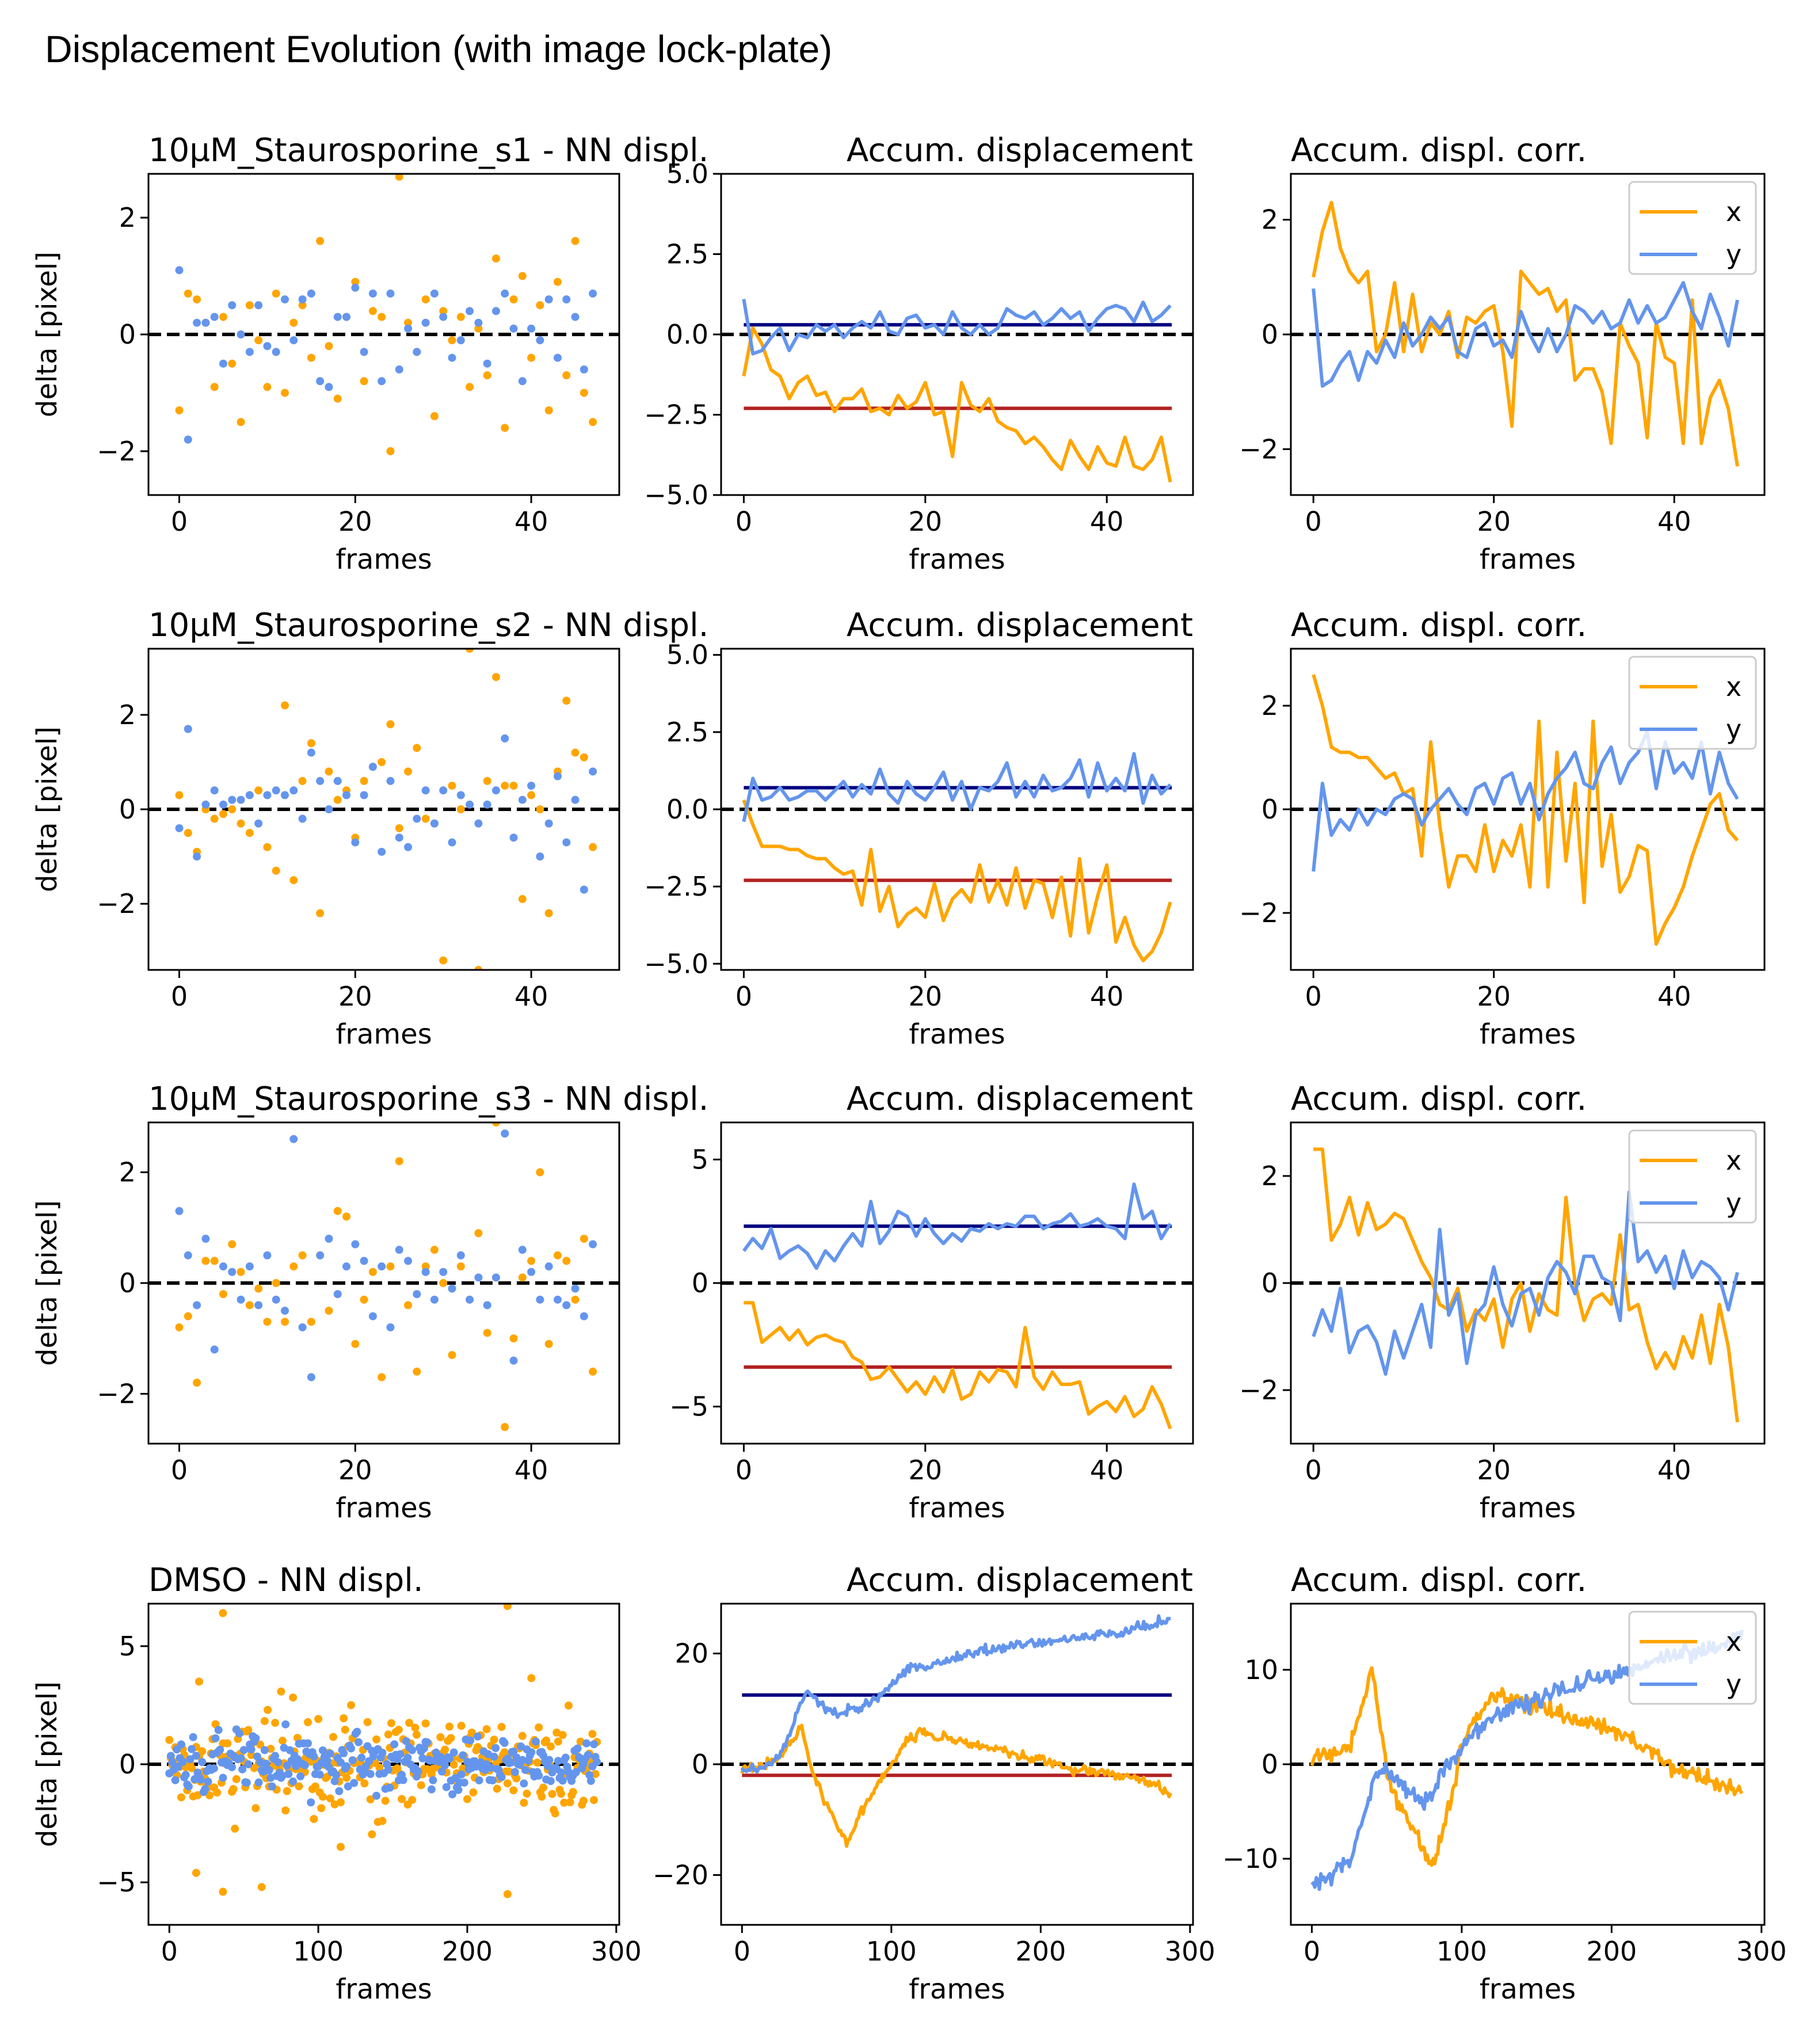 The width and height of the screenshot is (1818, 2044). What do you see at coordinates (1261, 1669) in the screenshot?
I see `y-tick-label: 10` at bounding box center [1261, 1669].